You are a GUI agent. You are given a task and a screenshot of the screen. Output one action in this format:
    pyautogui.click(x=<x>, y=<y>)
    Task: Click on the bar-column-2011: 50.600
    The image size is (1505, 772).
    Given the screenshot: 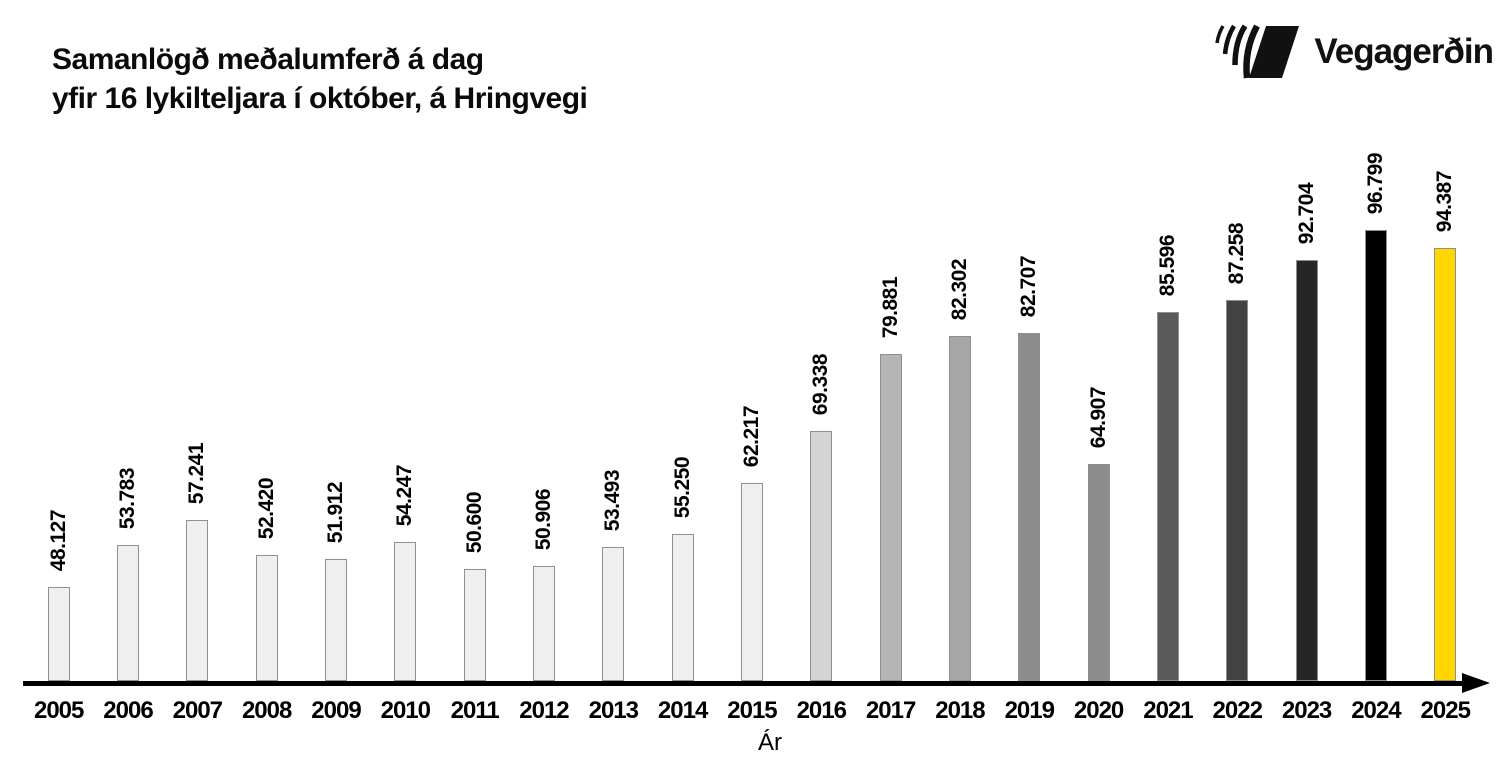 What is the action you would take?
    pyautogui.click(x=474, y=405)
    